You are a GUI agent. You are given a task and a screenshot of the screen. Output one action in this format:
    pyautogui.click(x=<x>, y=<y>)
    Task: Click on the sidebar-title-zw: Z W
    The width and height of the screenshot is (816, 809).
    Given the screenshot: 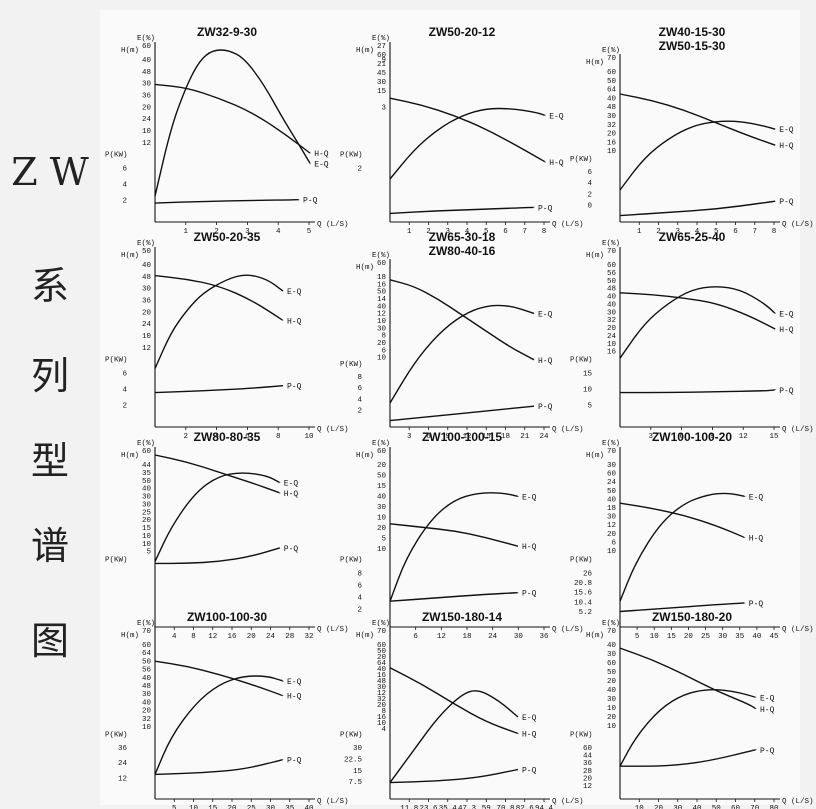 What is the action you would take?
    pyautogui.click(x=50, y=172)
    